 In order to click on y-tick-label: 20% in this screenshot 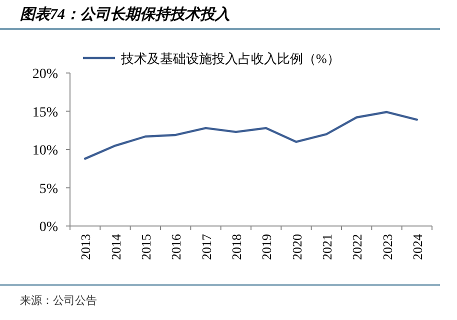, I will do `click(45, 74)`.